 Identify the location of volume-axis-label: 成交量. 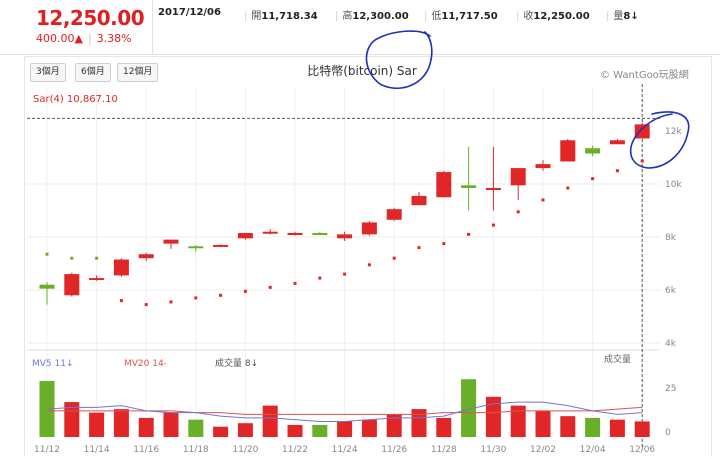
(617, 359).